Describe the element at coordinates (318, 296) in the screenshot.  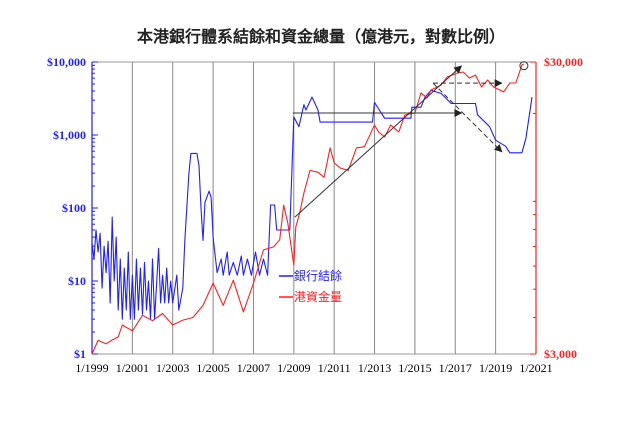
I see `legend-label-money-supply: 港資金量` at that location.